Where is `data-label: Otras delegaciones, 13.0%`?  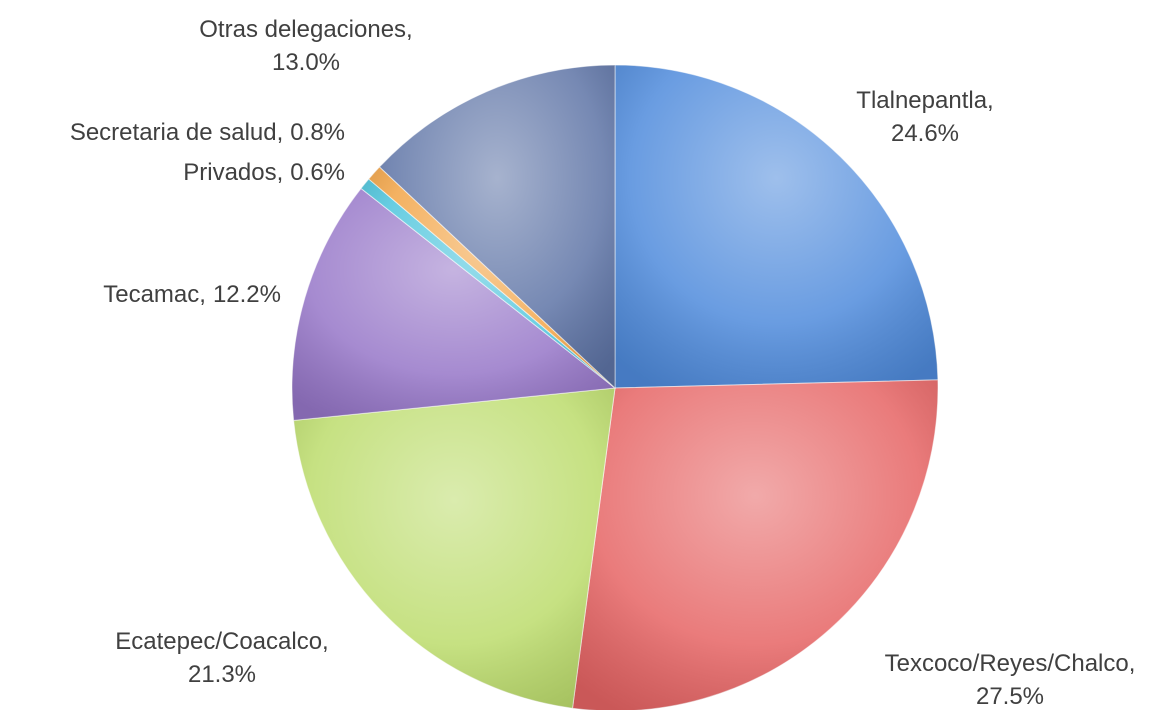 data-label: Otras delegaciones, 13.0% is located at coordinates (305, 46).